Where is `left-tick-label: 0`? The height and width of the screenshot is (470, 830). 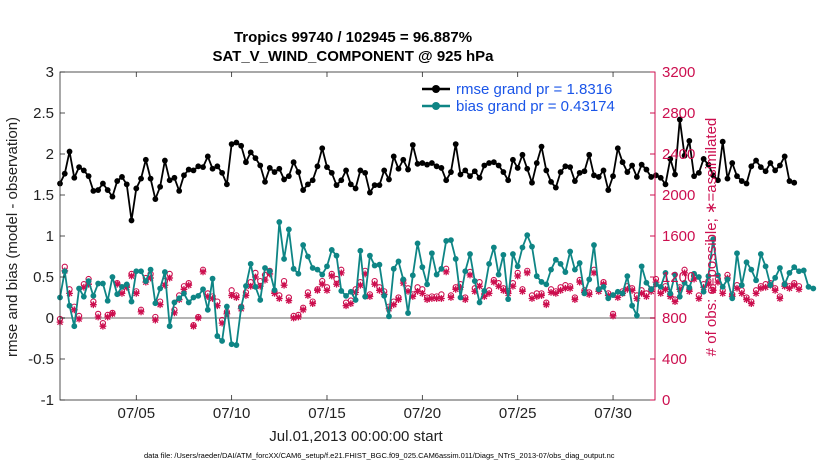
left-tick-label: 0 is located at coordinates (50, 318).